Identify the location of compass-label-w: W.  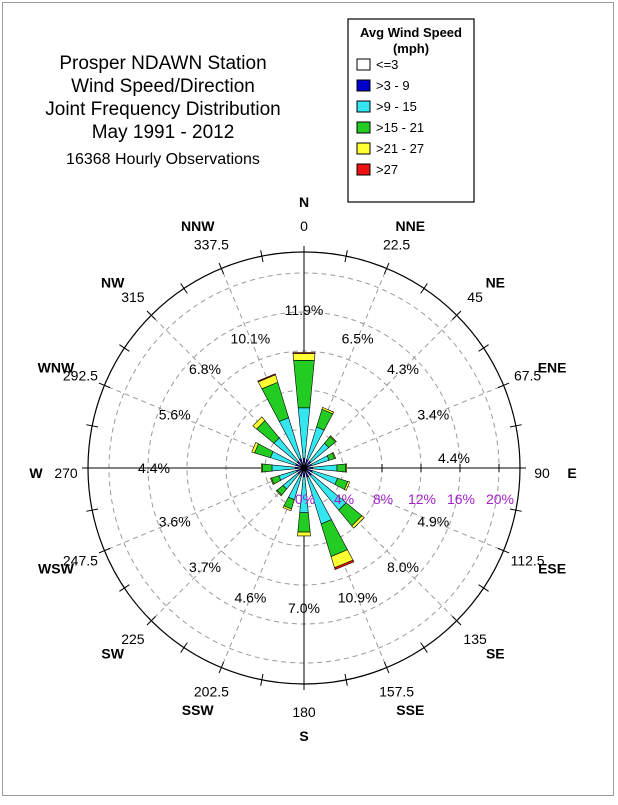
(36, 473).